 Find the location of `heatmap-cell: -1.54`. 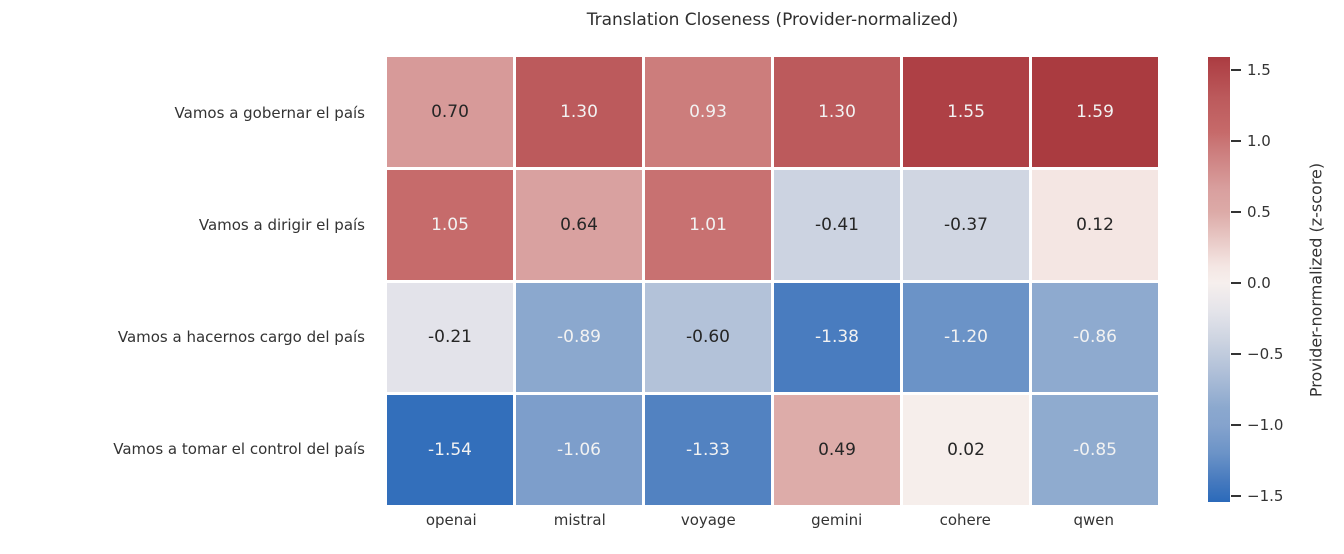

heatmap-cell: -1.54 is located at coordinates (450, 450).